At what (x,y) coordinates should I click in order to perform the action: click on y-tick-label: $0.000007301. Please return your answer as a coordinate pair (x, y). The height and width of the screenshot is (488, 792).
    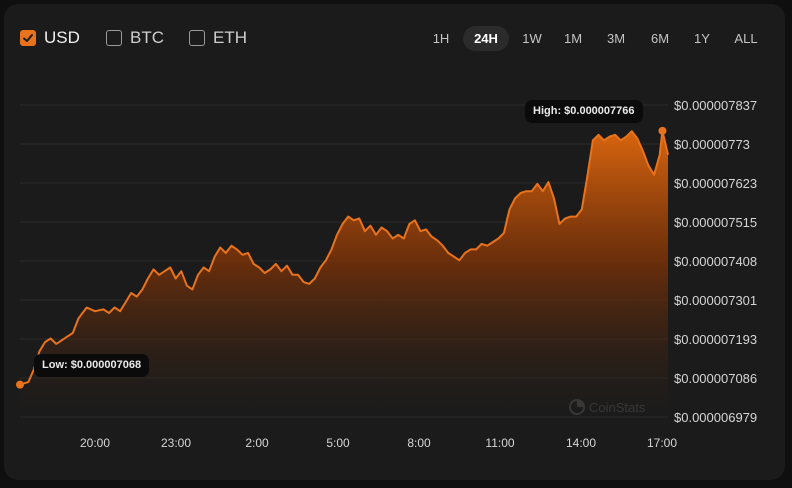
    Looking at the image, I should click on (715, 300).